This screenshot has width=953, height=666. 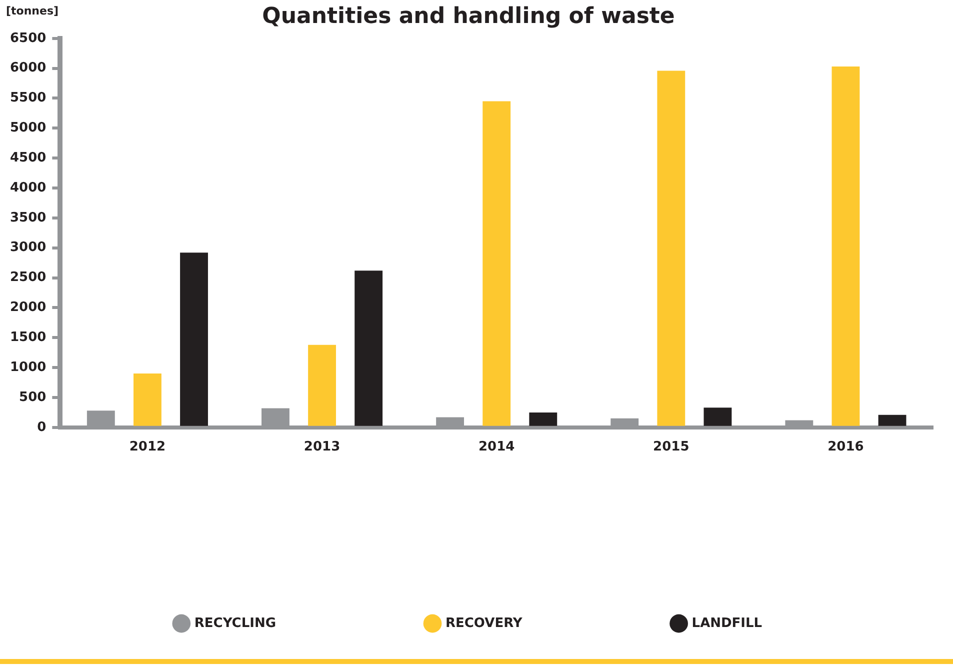 I want to click on y-tick-label: 3000, so click(x=28, y=248).